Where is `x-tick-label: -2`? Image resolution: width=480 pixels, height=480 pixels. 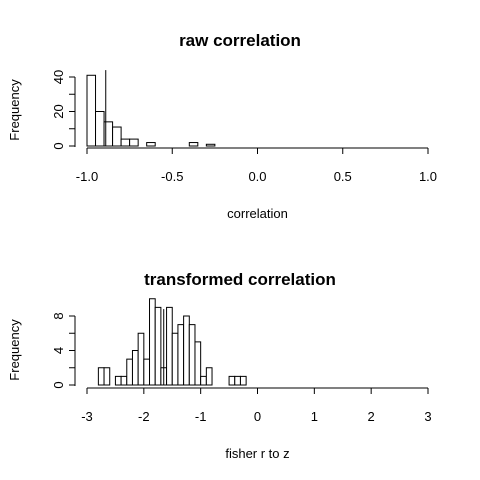 x-tick-label: -2 is located at coordinates (144, 416).